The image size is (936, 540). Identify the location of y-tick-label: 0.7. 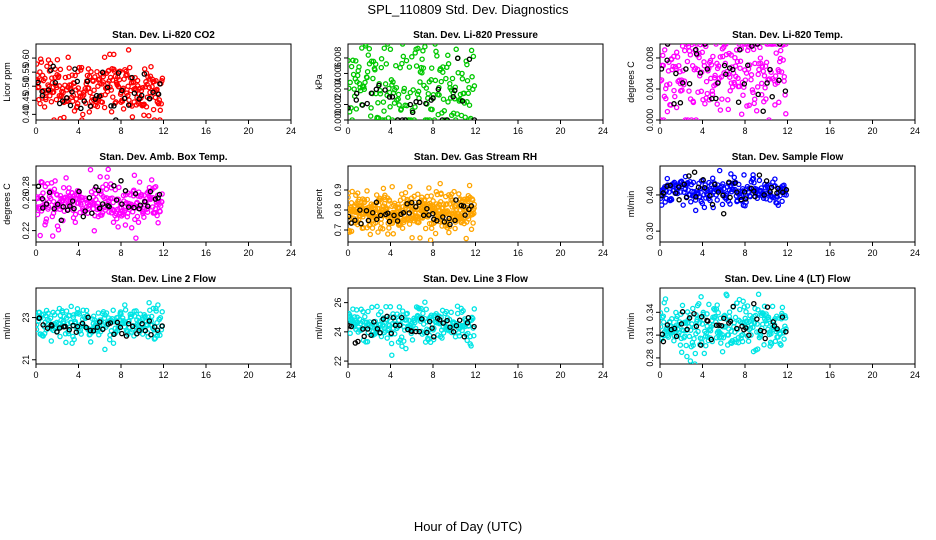
(338, 230).